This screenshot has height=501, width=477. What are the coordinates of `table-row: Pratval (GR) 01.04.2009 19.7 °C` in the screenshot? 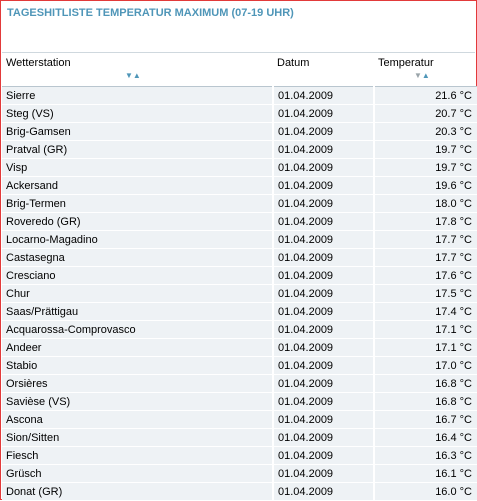 It's located at (239, 149).